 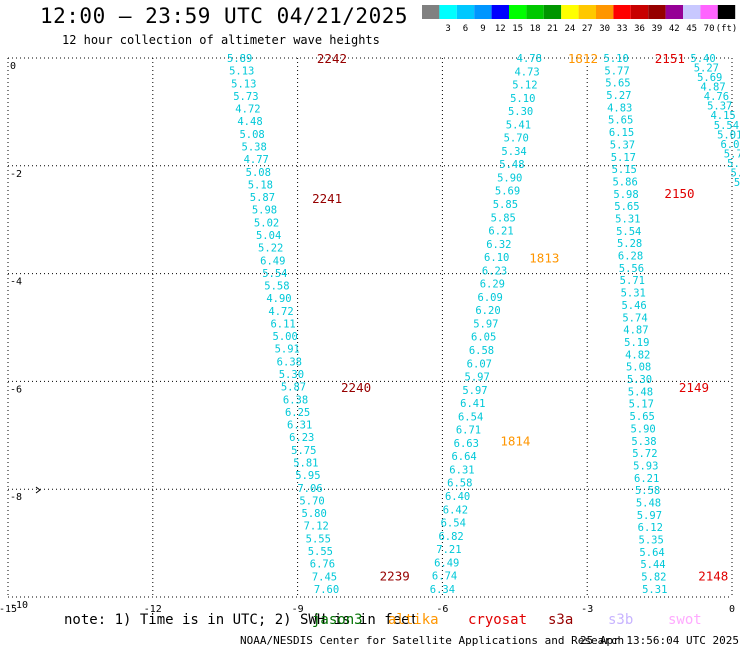 I want to click on scale-label: 70, so click(x=709, y=29).